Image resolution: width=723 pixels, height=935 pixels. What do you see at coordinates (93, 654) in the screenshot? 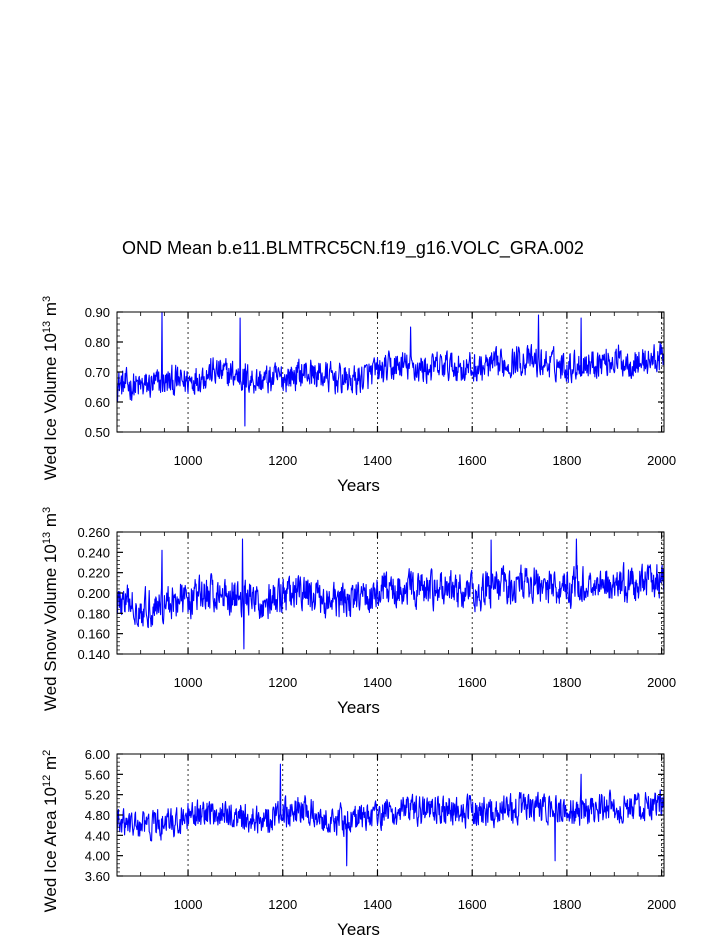
I see `ytick-label: 0.140` at bounding box center [93, 654].